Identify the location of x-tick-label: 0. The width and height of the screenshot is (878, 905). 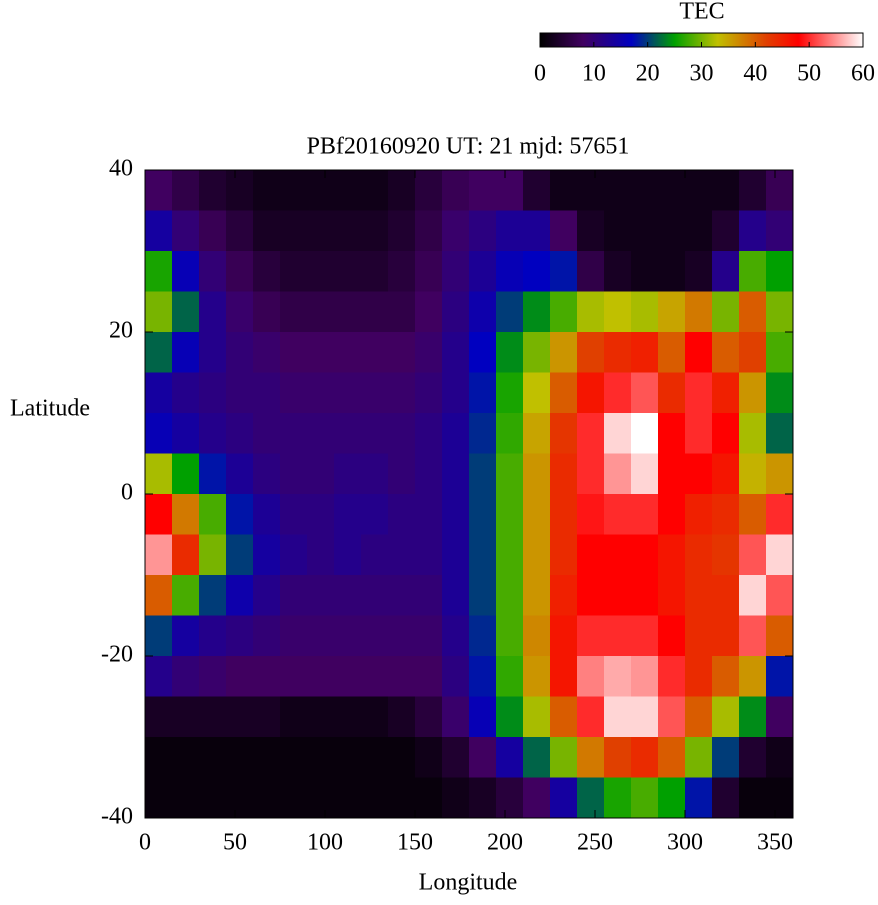
(145, 843).